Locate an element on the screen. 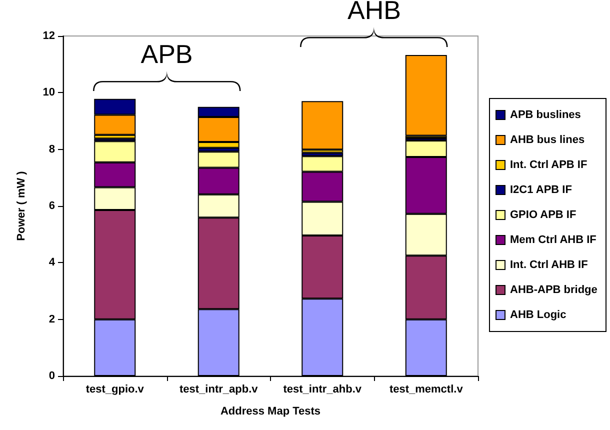 The width and height of the screenshot is (610, 430). x-tick-label: test_intr_ahb.v is located at coordinates (322, 390).